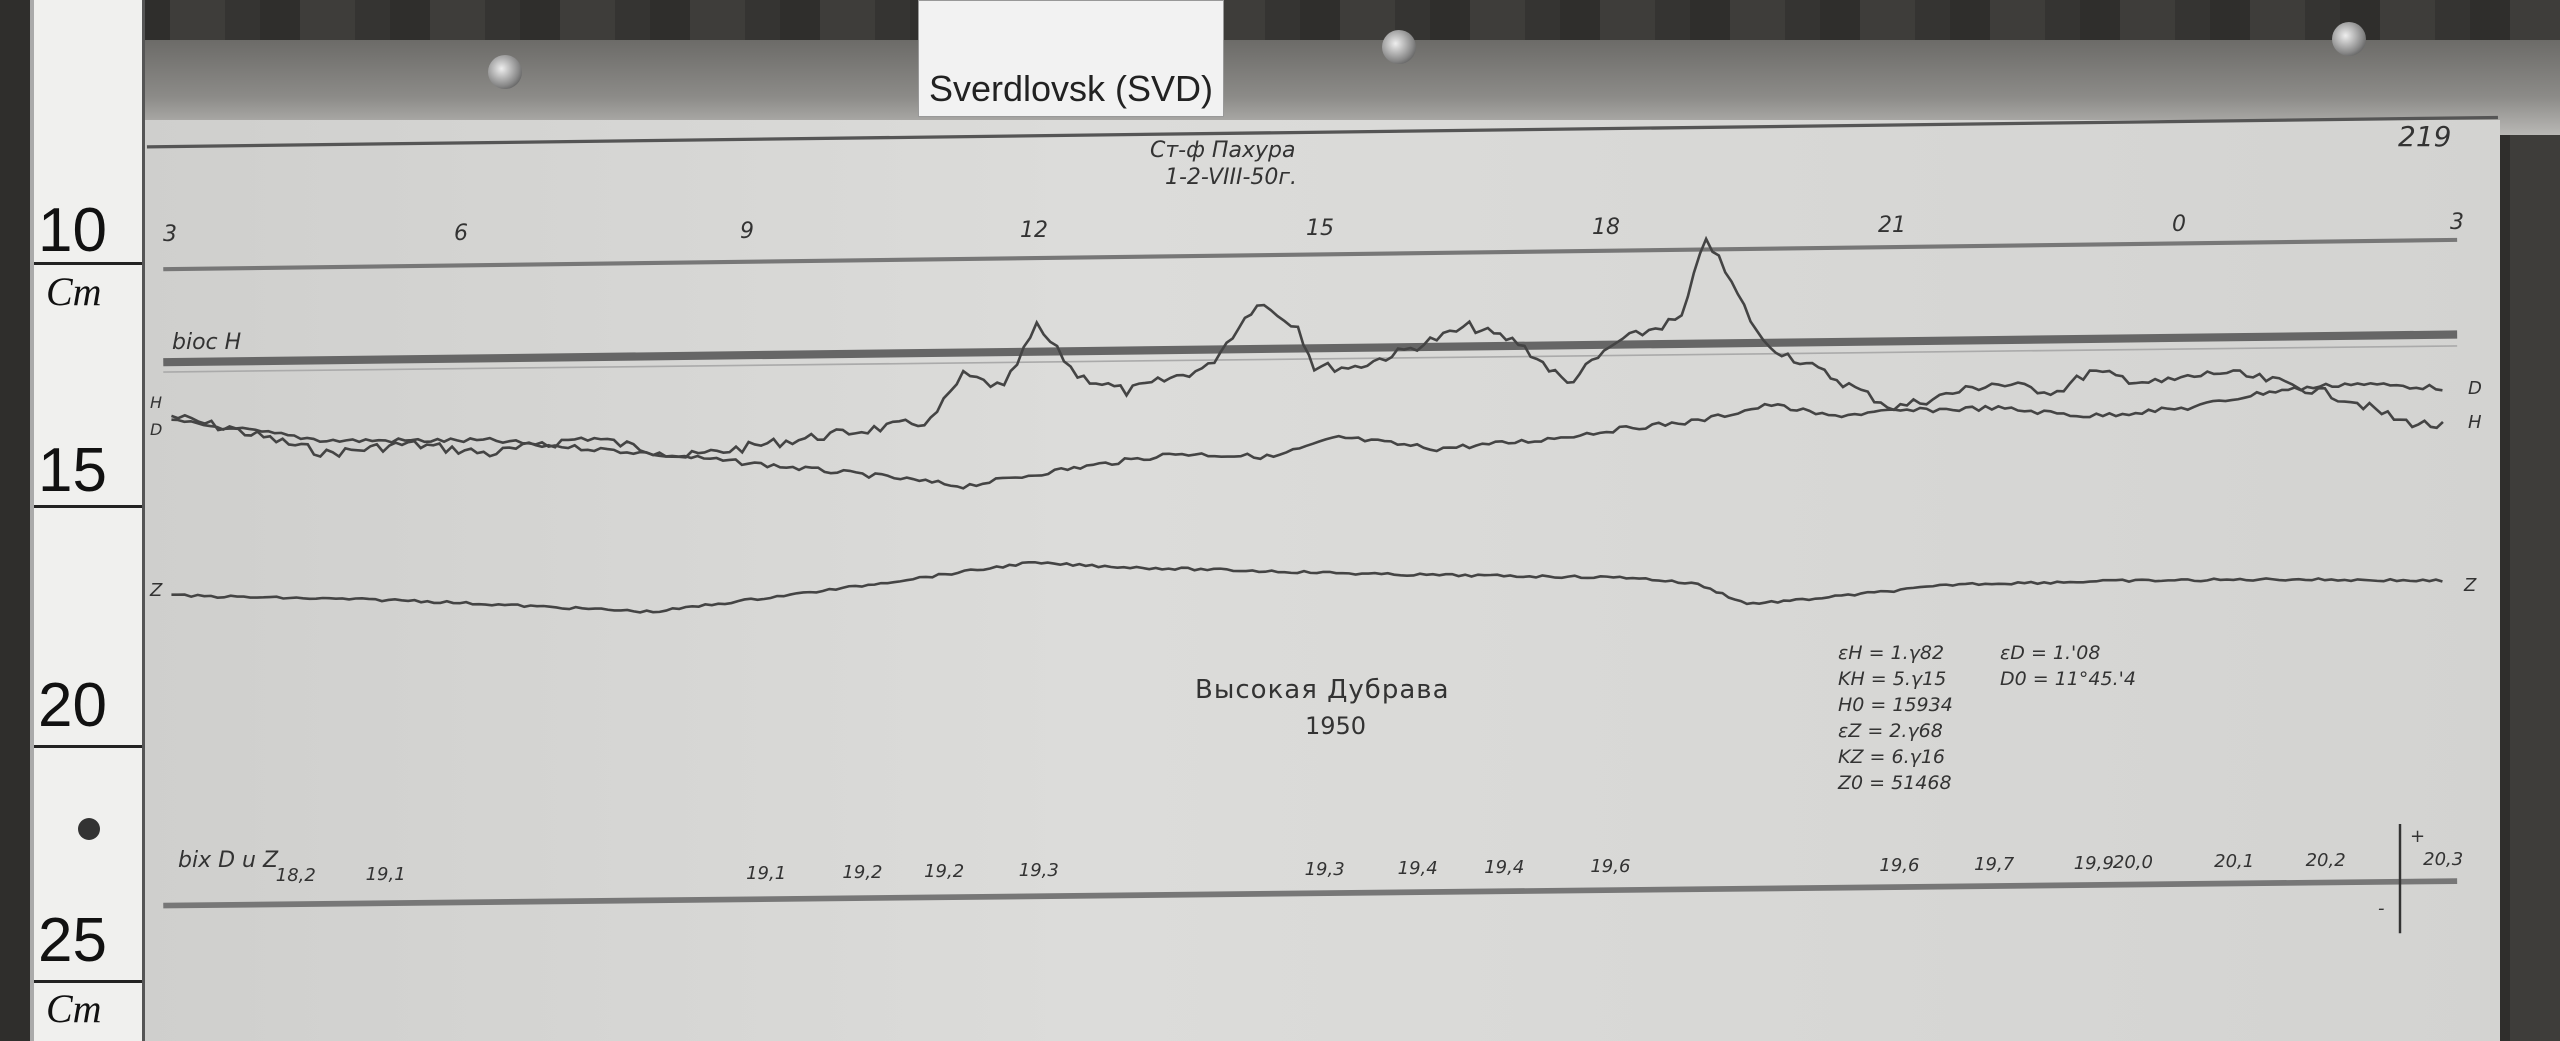 This screenshot has height=1041, width=2560. I want to click on ruler-number: 20, so click(72, 705).